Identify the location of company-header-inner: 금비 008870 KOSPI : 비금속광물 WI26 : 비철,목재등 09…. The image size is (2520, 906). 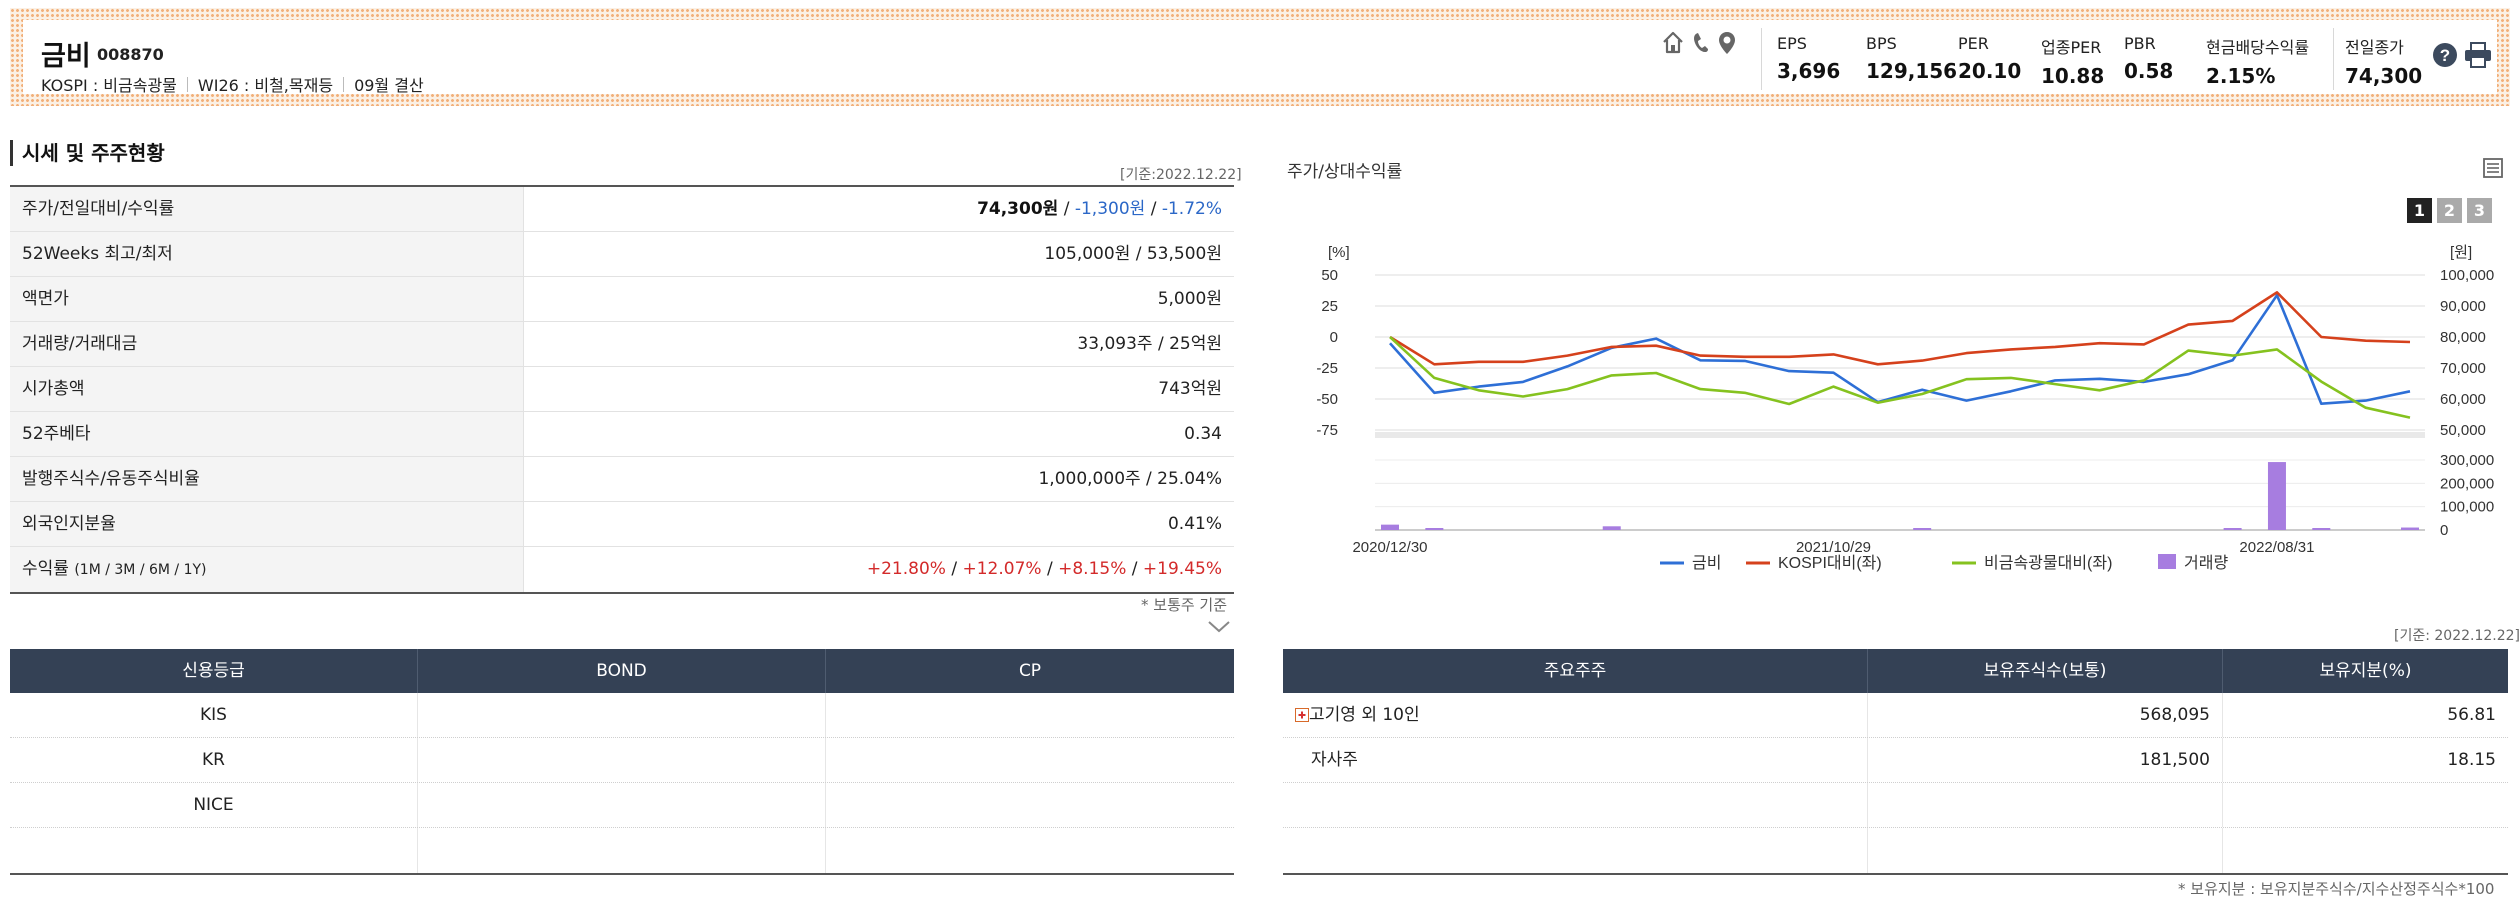
(1260, 58).